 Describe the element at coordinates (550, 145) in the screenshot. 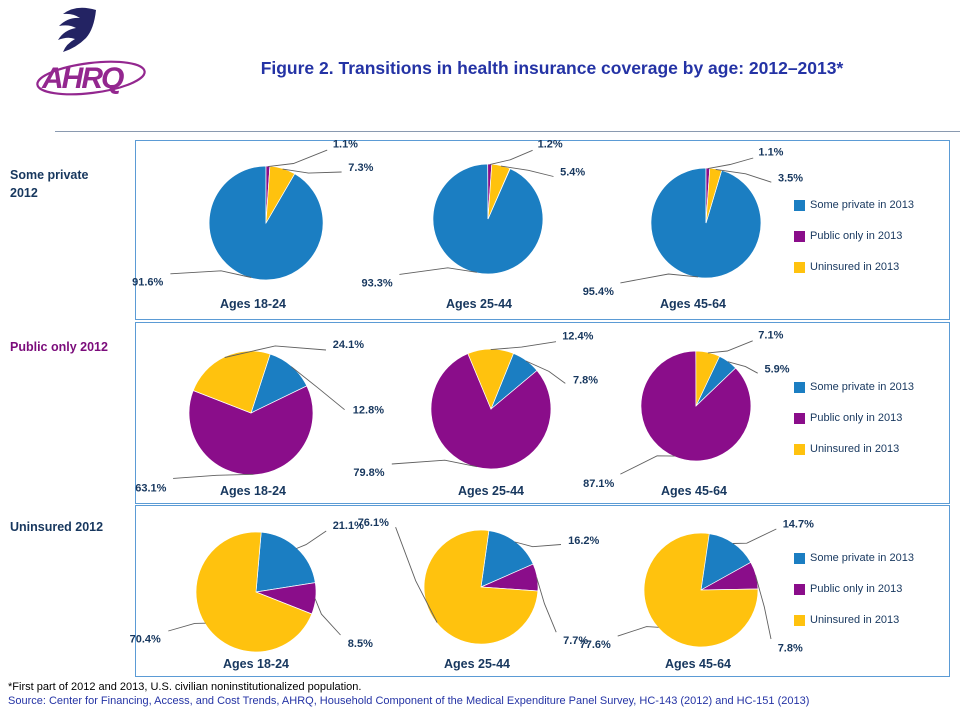

I see `pie-value-label-public-only: 1.2%` at that location.